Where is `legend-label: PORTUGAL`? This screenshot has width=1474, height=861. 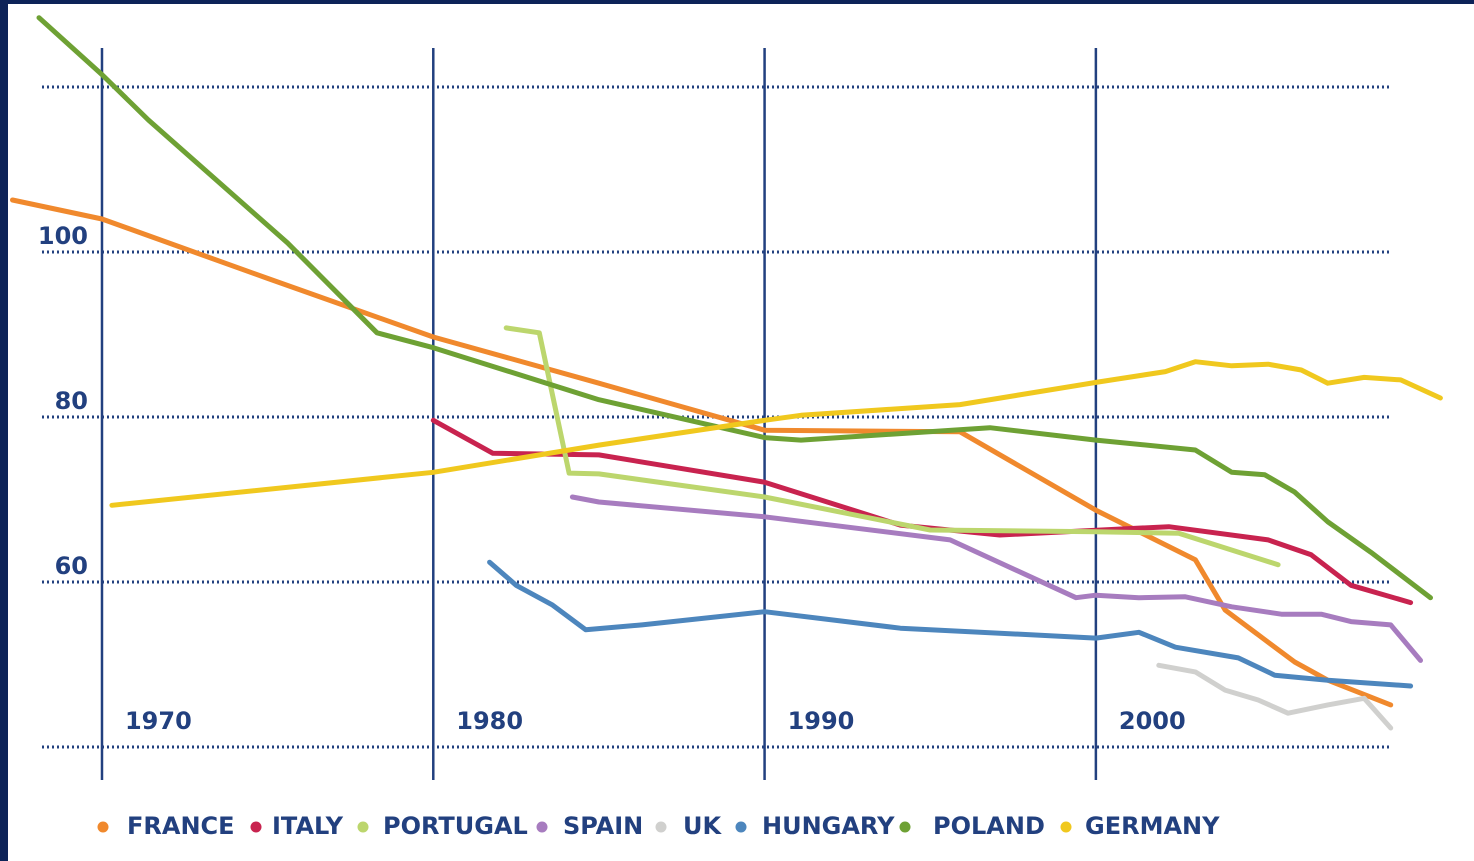
legend-label: PORTUGAL is located at coordinates (455, 826).